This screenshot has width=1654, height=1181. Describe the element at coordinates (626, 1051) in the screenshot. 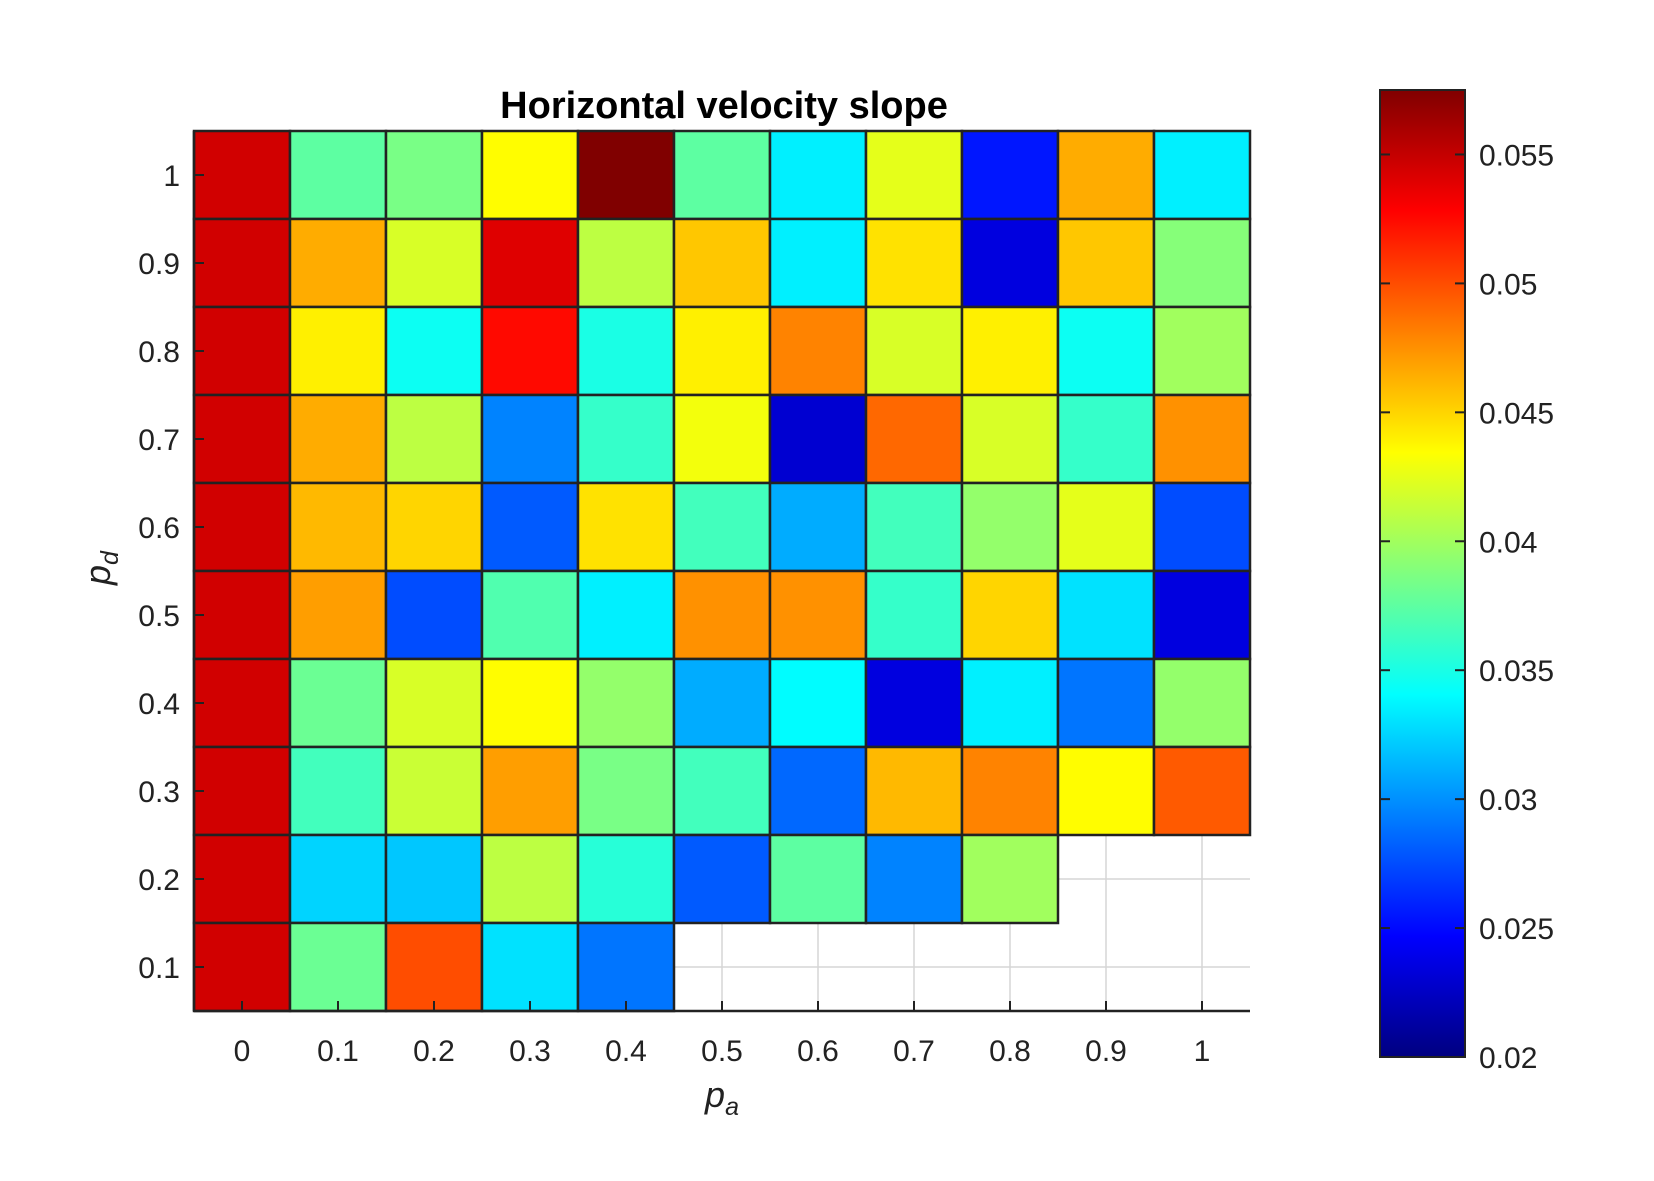

I see `x-tick-label: 0.4` at that location.